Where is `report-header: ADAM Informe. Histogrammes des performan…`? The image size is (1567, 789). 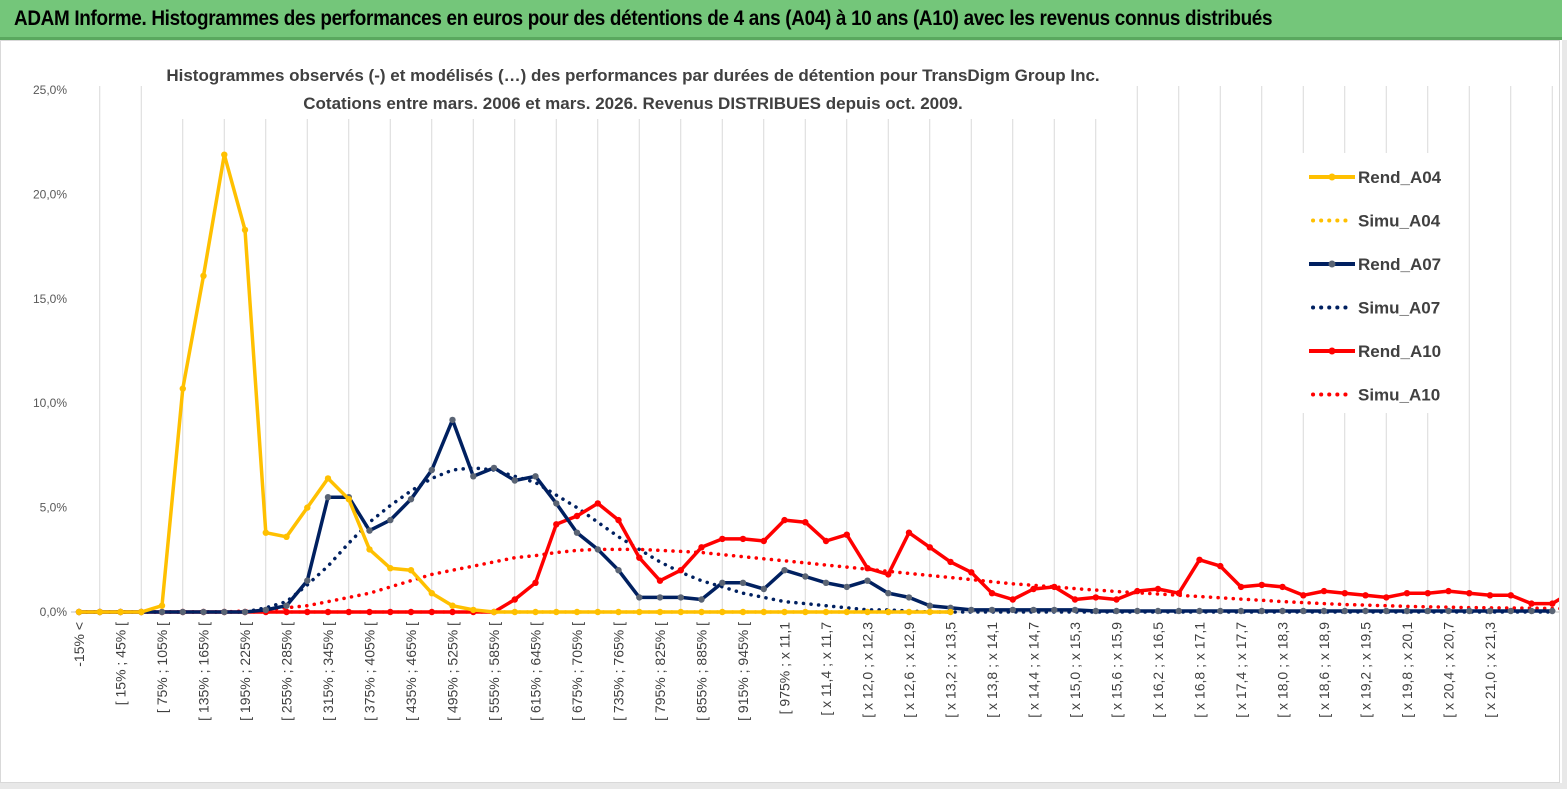
report-header: ADAM Informe. Histogrammes des performan… is located at coordinates (781, 20).